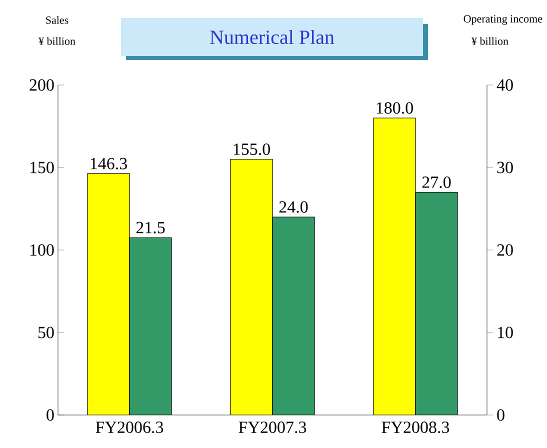 The image size is (547, 448). I want to click on y2-tick-label: 0, so click(500, 415).